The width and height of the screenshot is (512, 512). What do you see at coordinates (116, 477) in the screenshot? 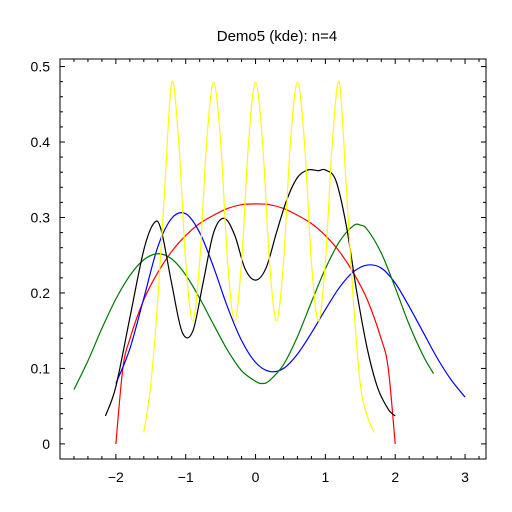
I see `x-tick-label: −2` at bounding box center [116, 477].